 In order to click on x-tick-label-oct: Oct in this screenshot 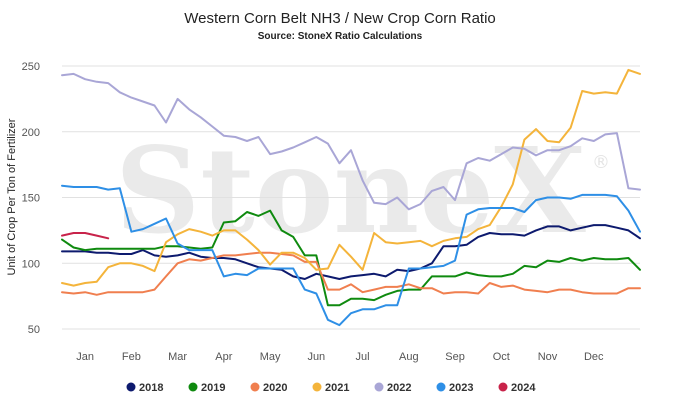, I will do `click(501, 357)`.